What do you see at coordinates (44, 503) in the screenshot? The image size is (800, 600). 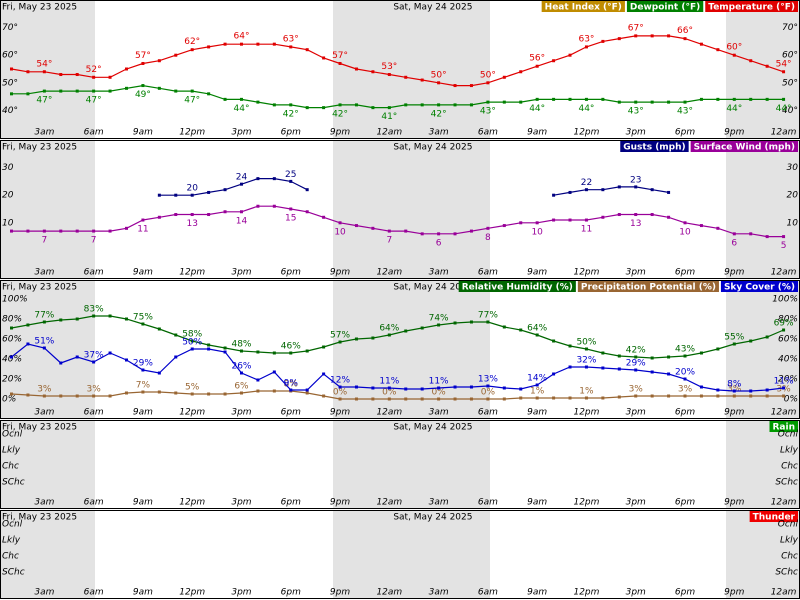 I see `x-tick-label: 3am` at bounding box center [44, 503].